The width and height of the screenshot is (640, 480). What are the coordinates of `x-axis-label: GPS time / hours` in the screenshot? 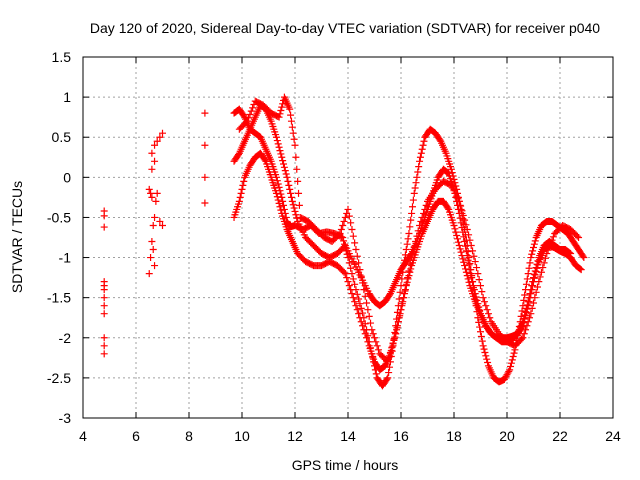 It's located at (345, 465).